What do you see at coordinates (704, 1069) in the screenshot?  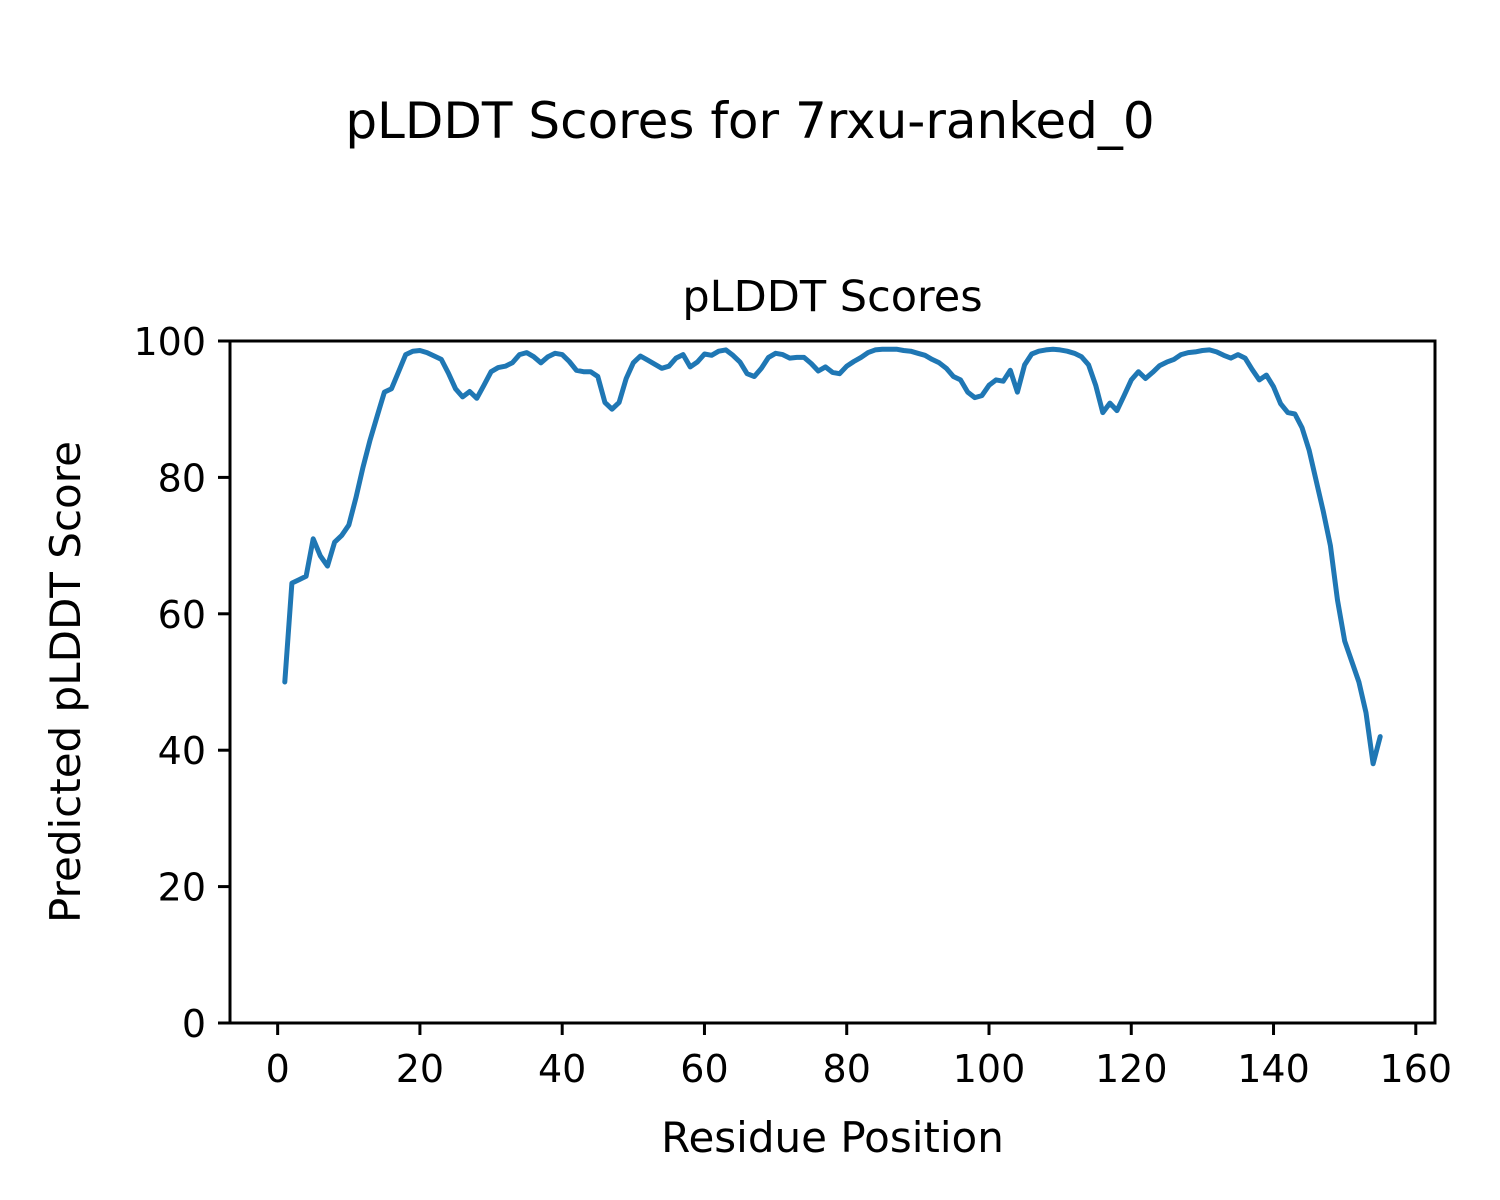 I see `x-tick-label: 60` at bounding box center [704, 1069].